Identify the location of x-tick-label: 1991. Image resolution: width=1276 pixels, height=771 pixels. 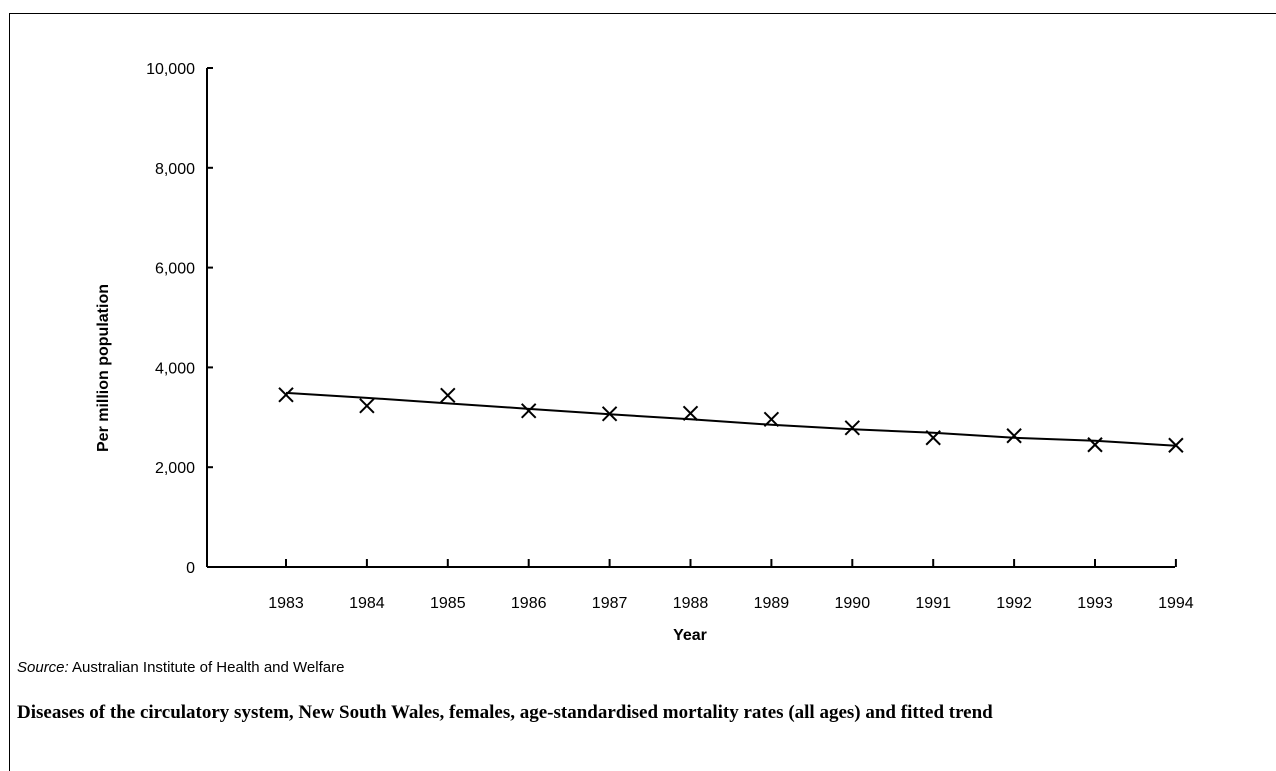
(933, 603).